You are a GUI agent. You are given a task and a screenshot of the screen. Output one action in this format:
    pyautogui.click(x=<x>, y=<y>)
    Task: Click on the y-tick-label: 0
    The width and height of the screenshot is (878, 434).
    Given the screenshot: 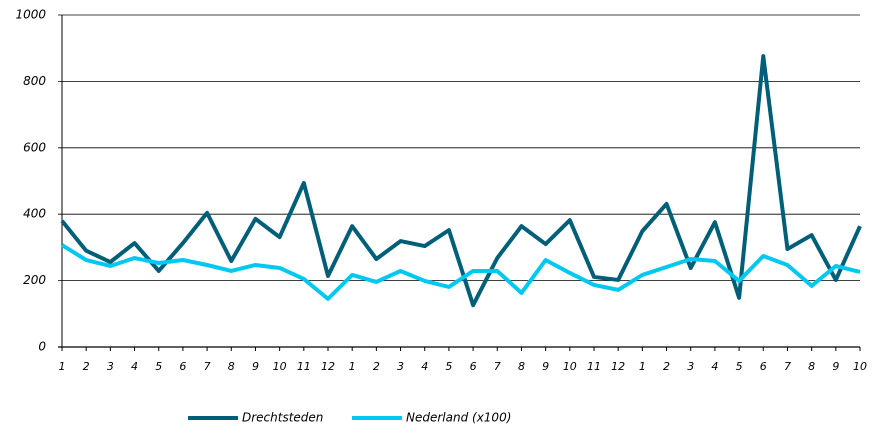 What is the action you would take?
    pyautogui.click(x=42, y=347)
    